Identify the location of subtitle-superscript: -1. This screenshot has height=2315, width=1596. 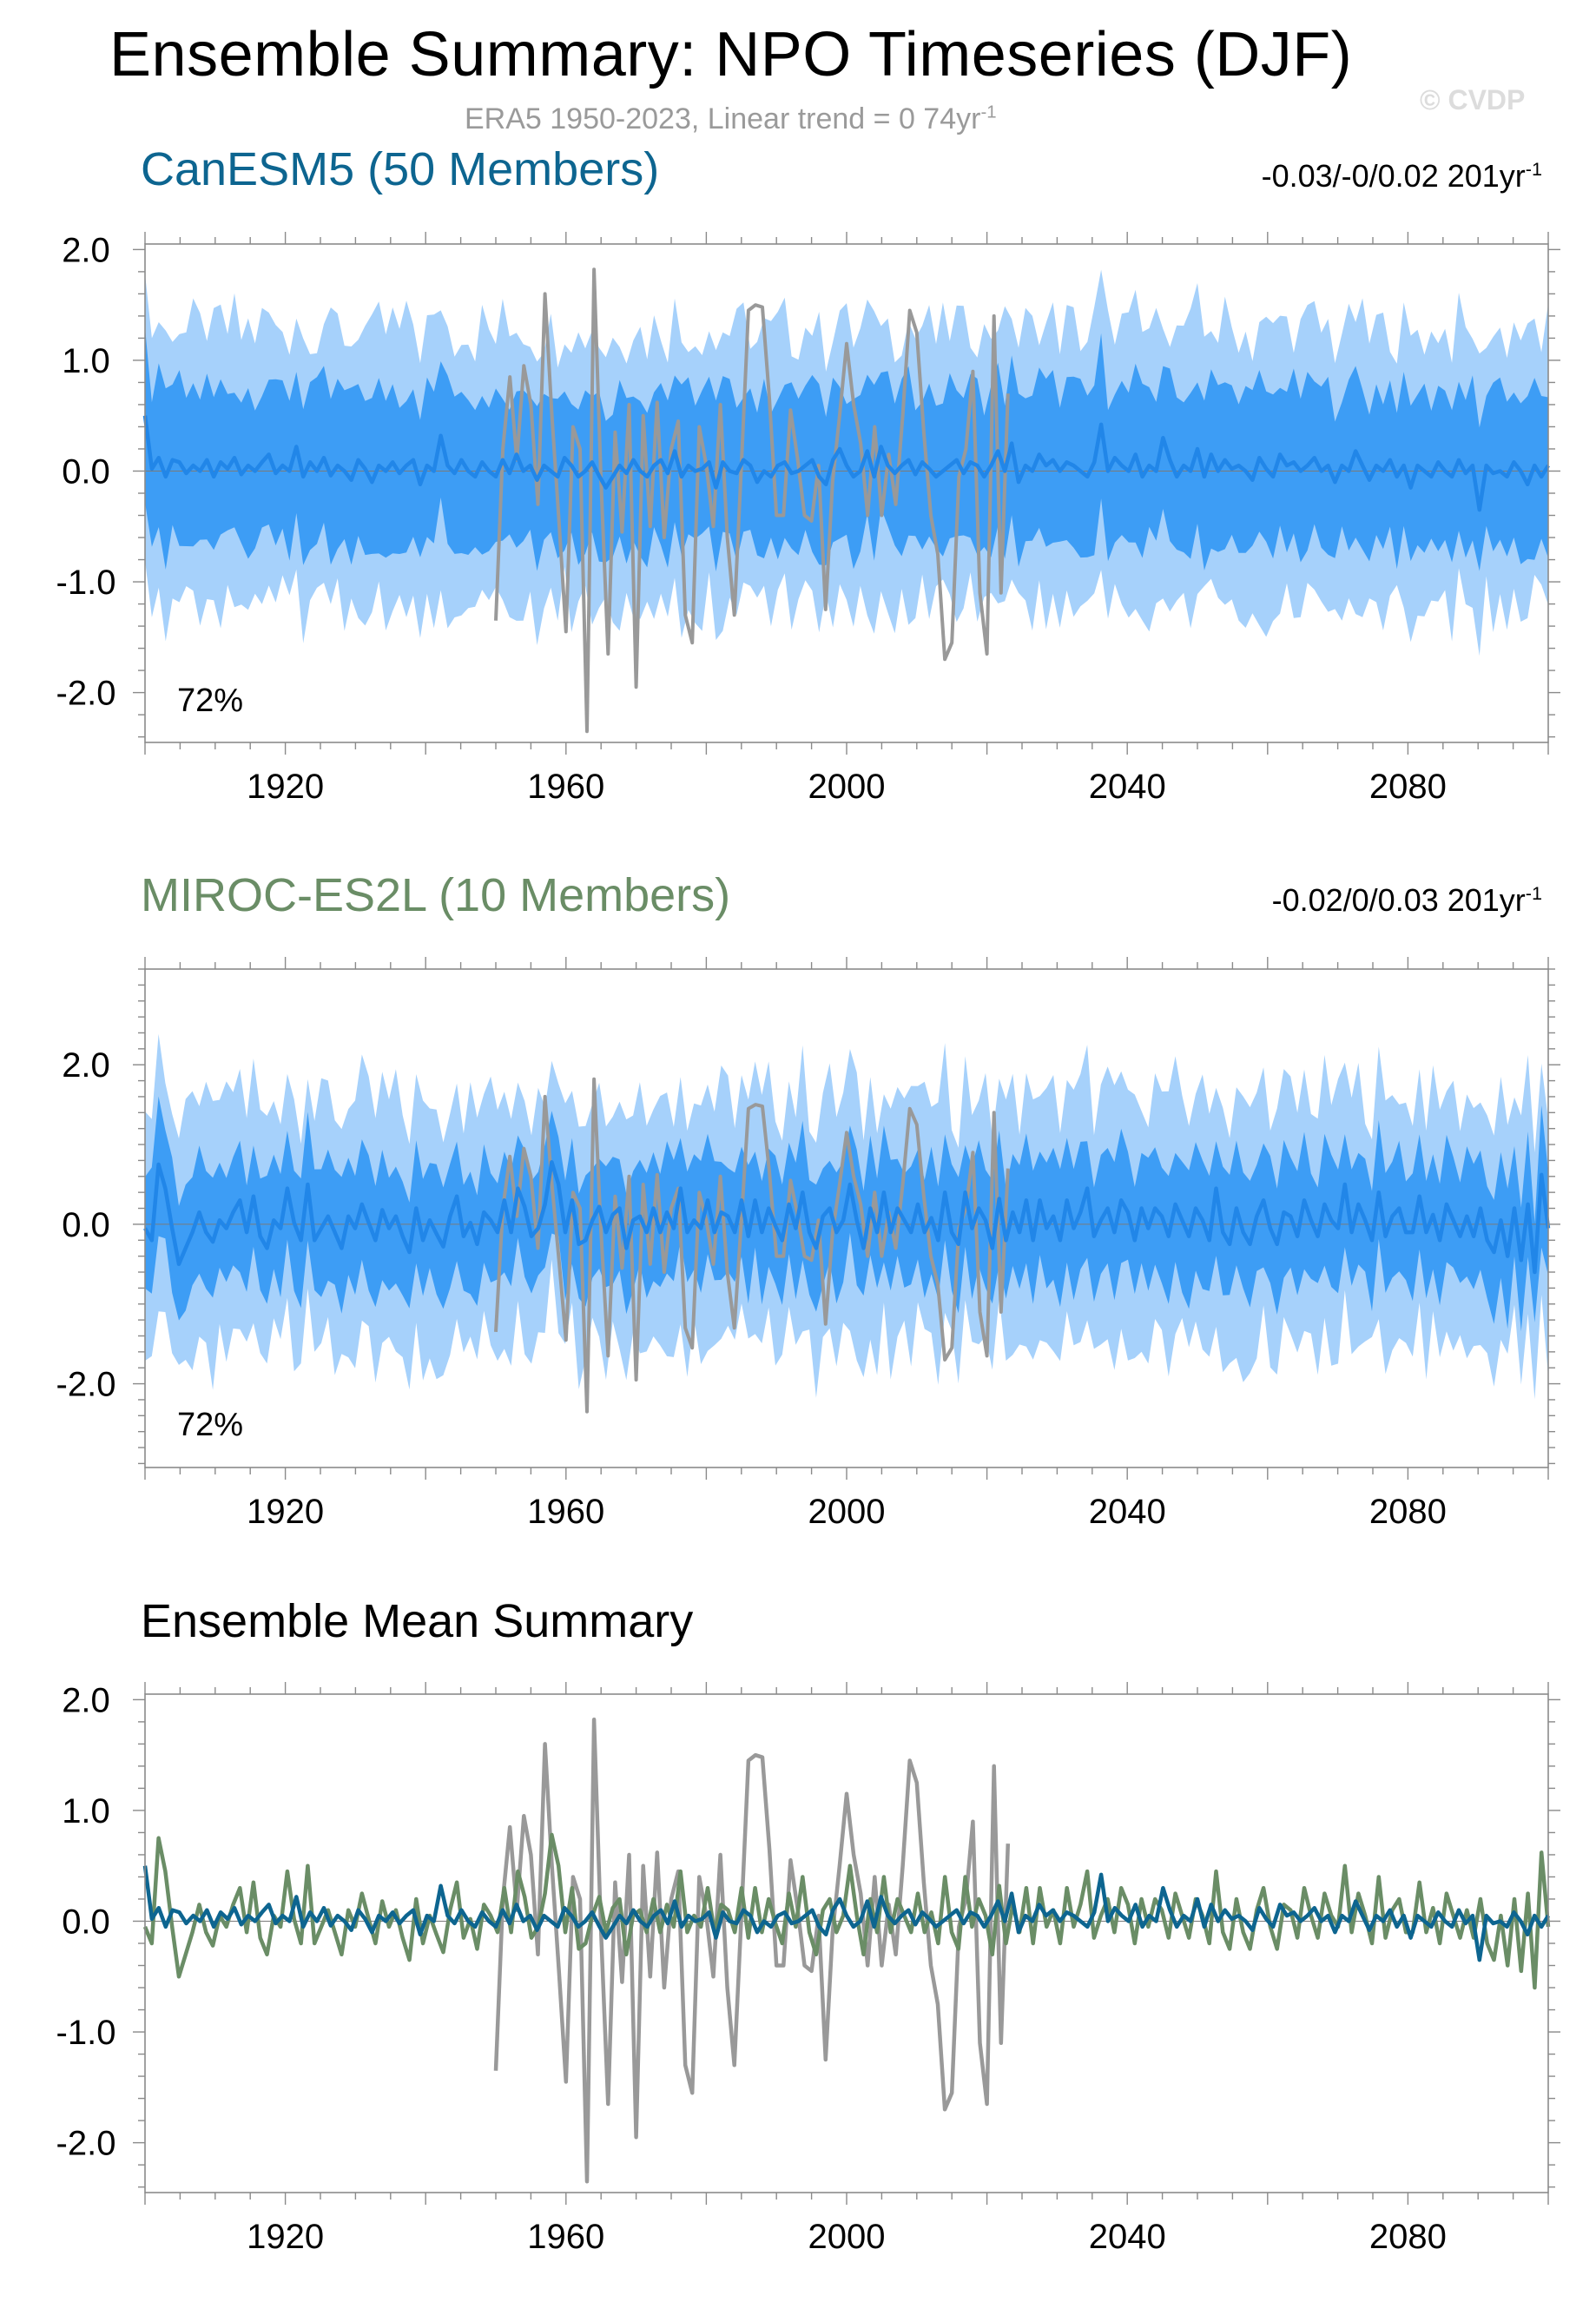
(989, 112).